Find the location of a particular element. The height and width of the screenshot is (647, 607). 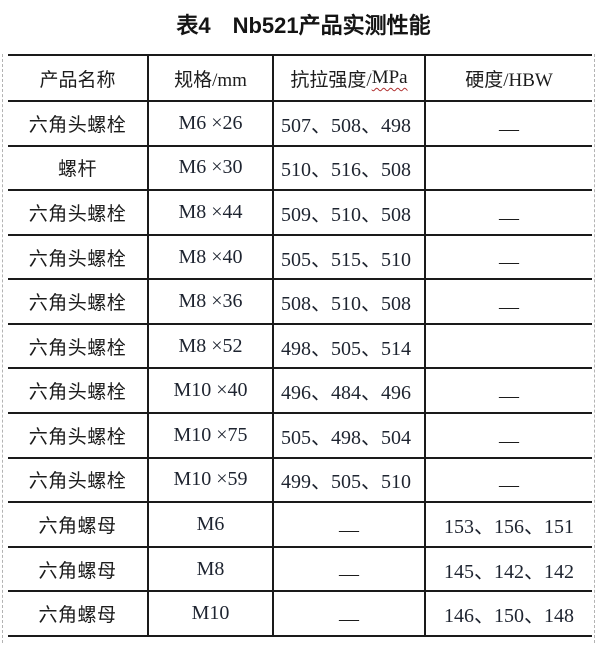

hardness-cell: 145、142、142 is located at coordinates (508, 569).